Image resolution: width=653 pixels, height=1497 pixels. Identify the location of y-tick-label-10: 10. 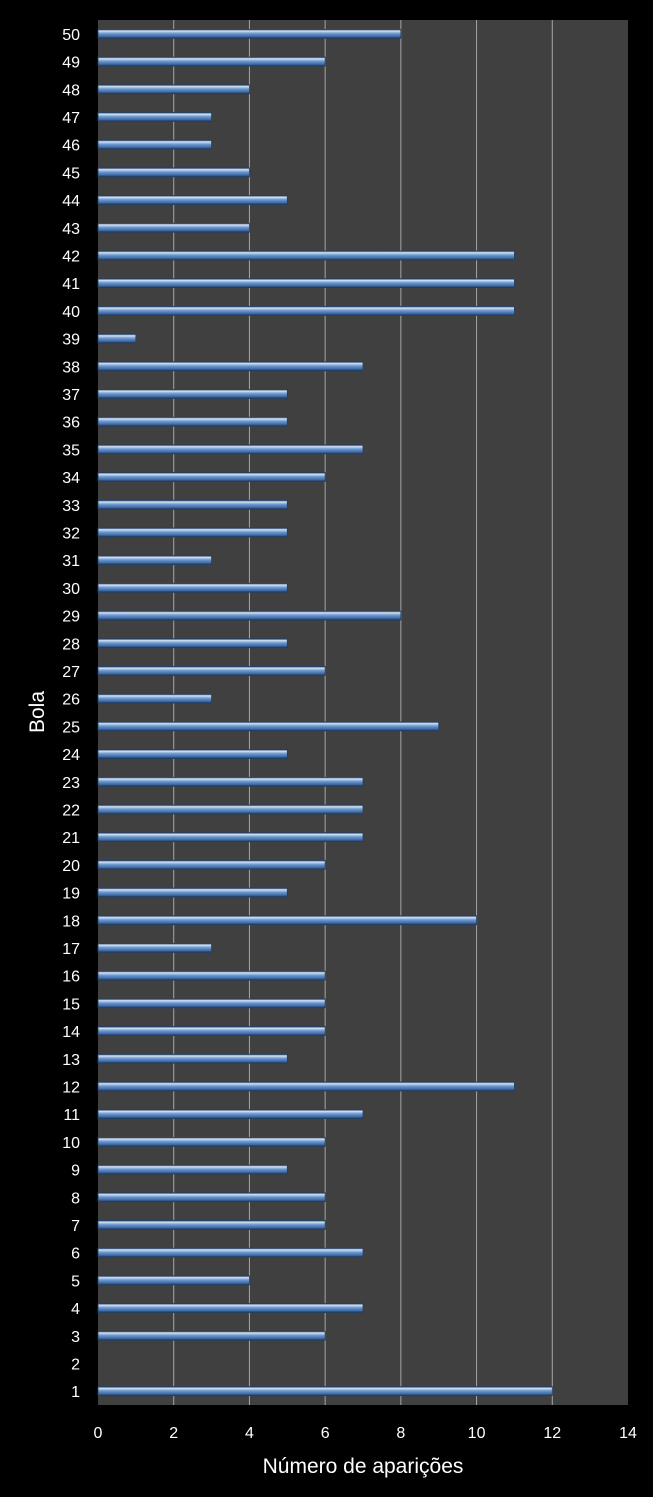
(71, 1143).